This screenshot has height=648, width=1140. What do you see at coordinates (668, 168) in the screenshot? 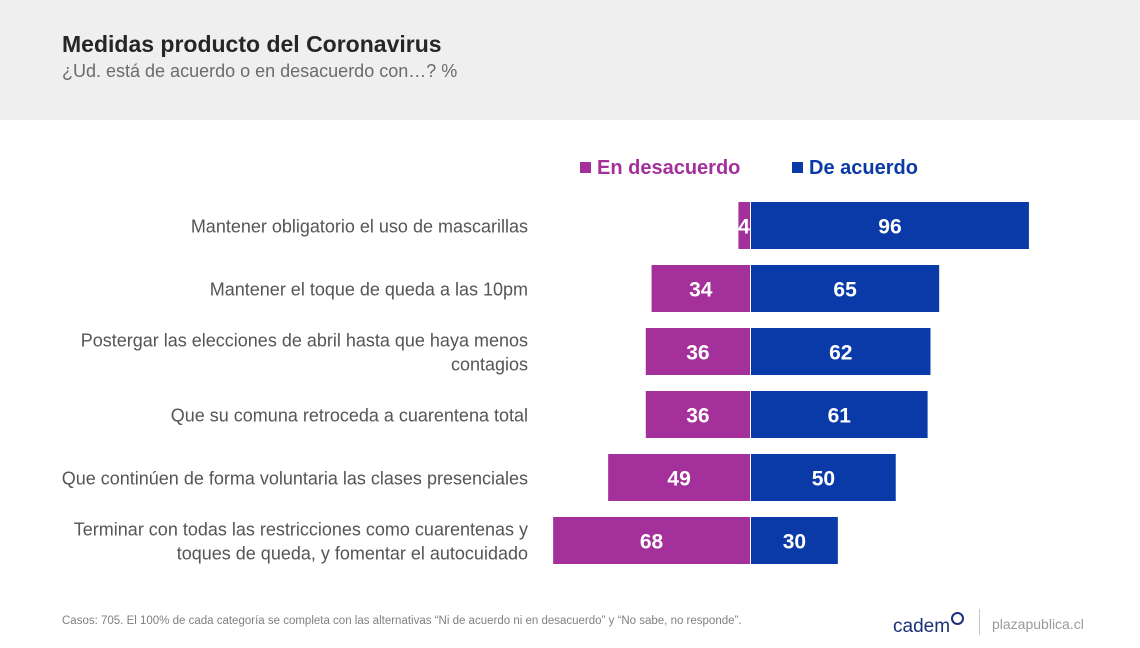
I see `legend-label-0: En desacuerdo` at bounding box center [668, 168].